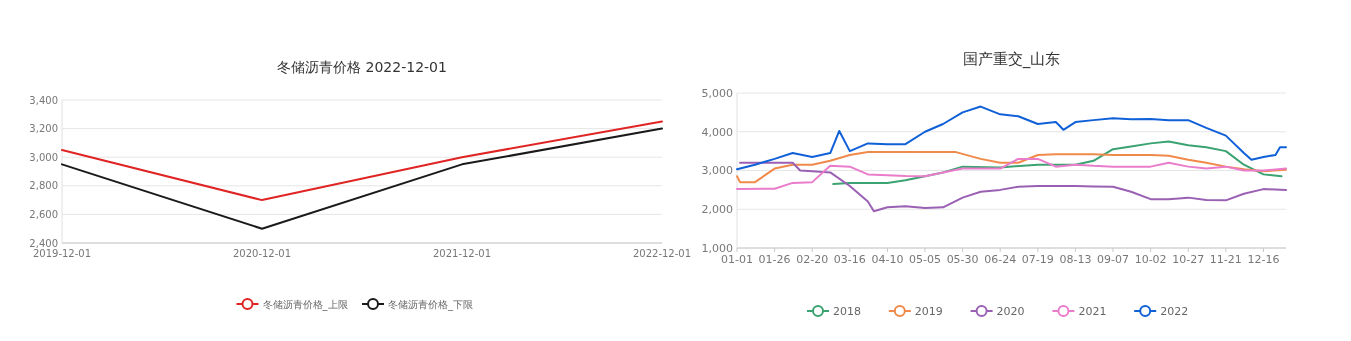 This screenshot has width=1351, height=341. I want to click on x-tick-label: 07-19, so click(1037, 259).